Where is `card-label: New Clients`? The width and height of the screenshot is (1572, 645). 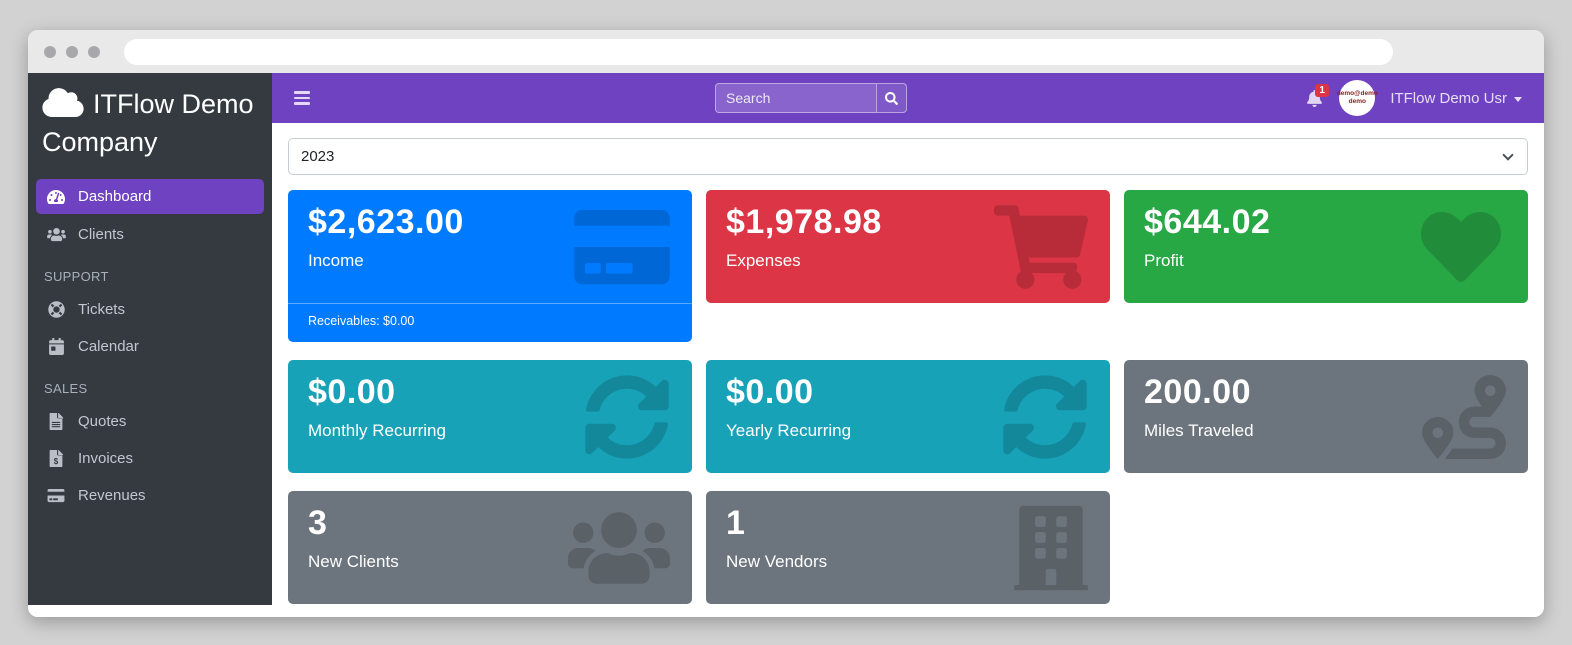 card-label: New Clients is located at coordinates (353, 561).